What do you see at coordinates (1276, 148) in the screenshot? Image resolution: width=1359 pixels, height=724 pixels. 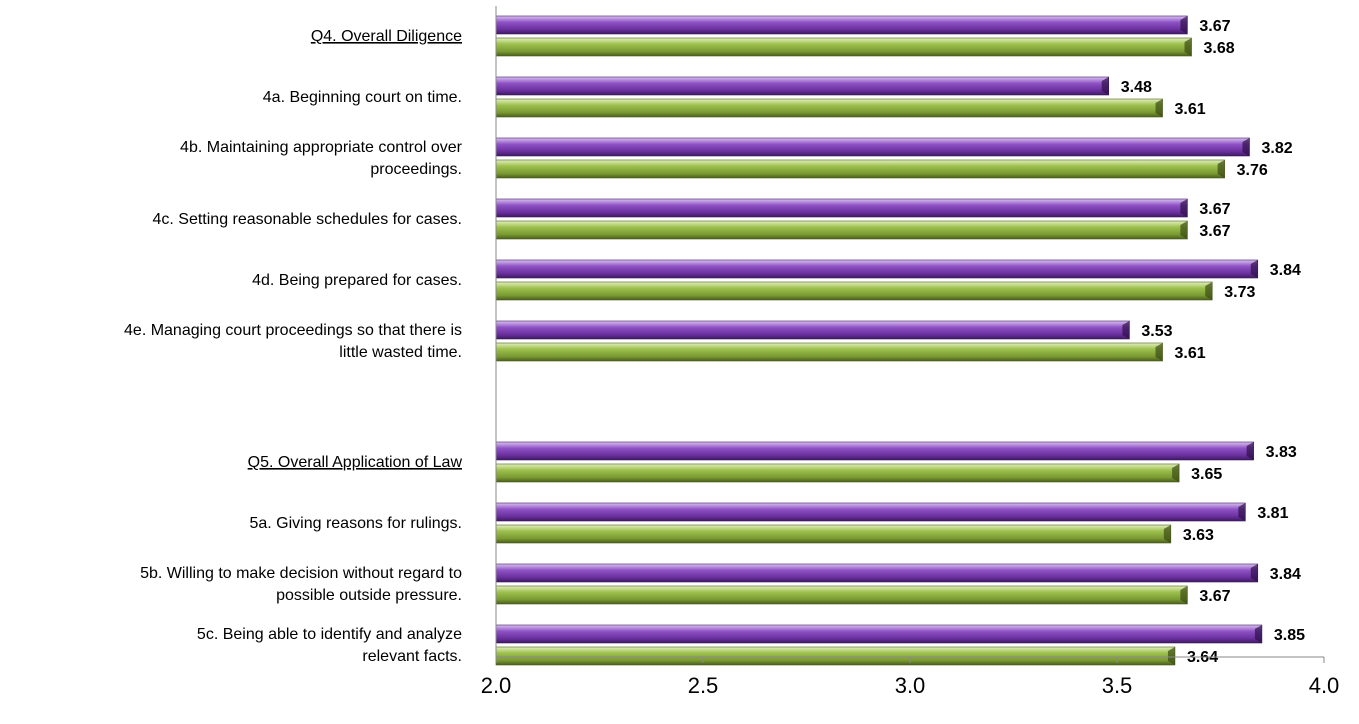 I see `data-label: 3.82` at bounding box center [1276, 148].